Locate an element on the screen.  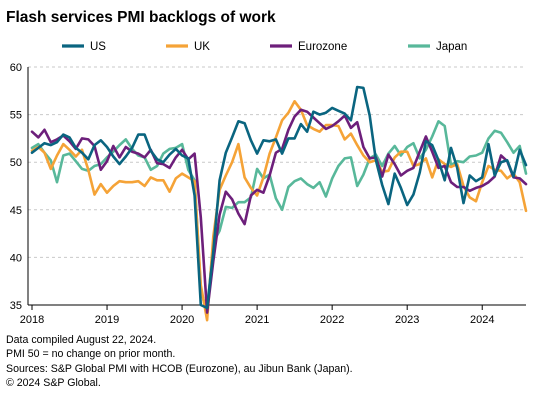
legend-label-us: US is located at coordinates (98, 47).